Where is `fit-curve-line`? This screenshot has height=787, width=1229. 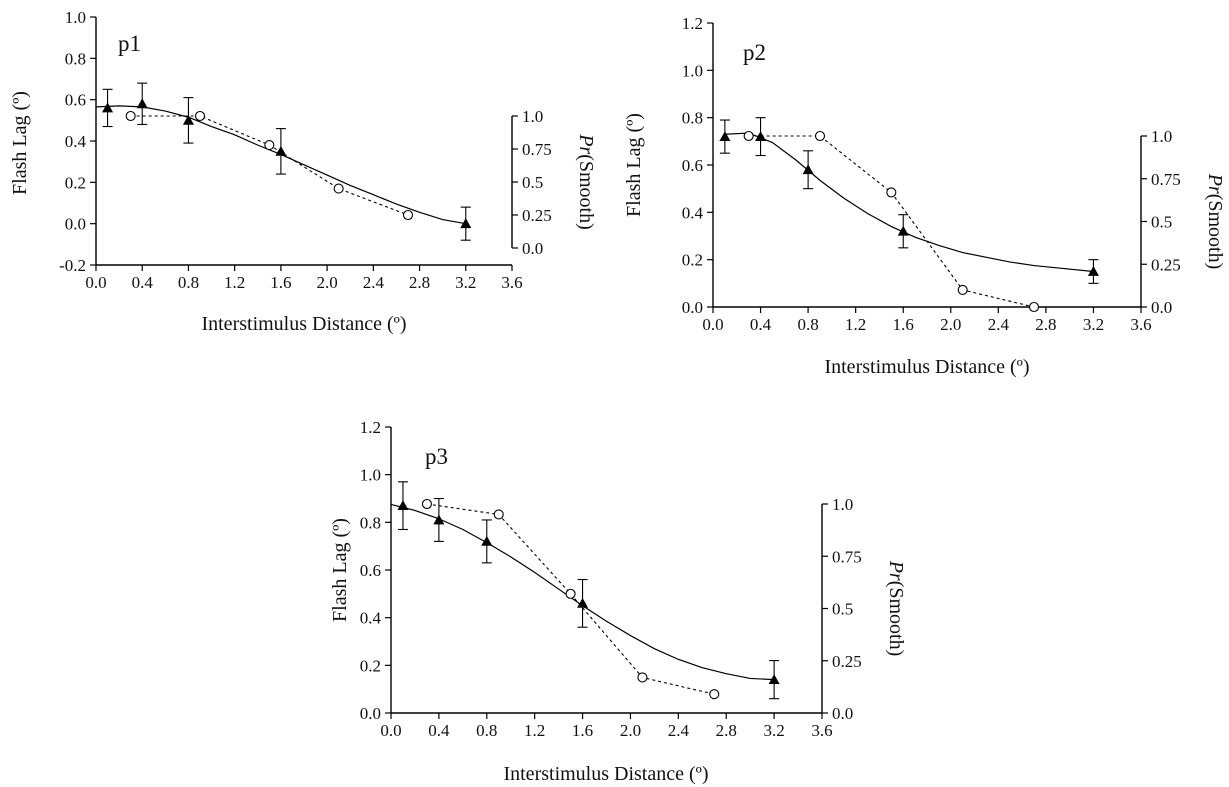
fit-curve-line is located at coordinates (909, 202).